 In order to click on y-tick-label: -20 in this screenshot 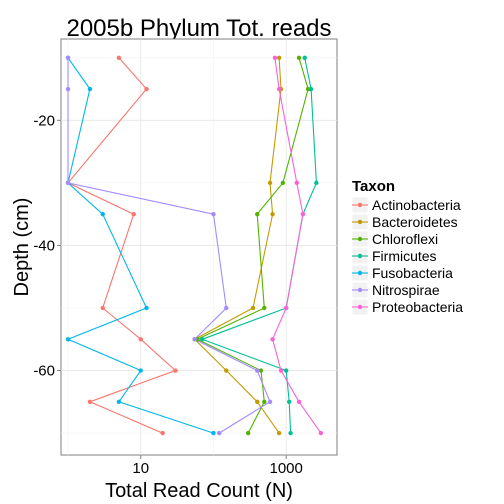, I will do `click(44, 120)`.